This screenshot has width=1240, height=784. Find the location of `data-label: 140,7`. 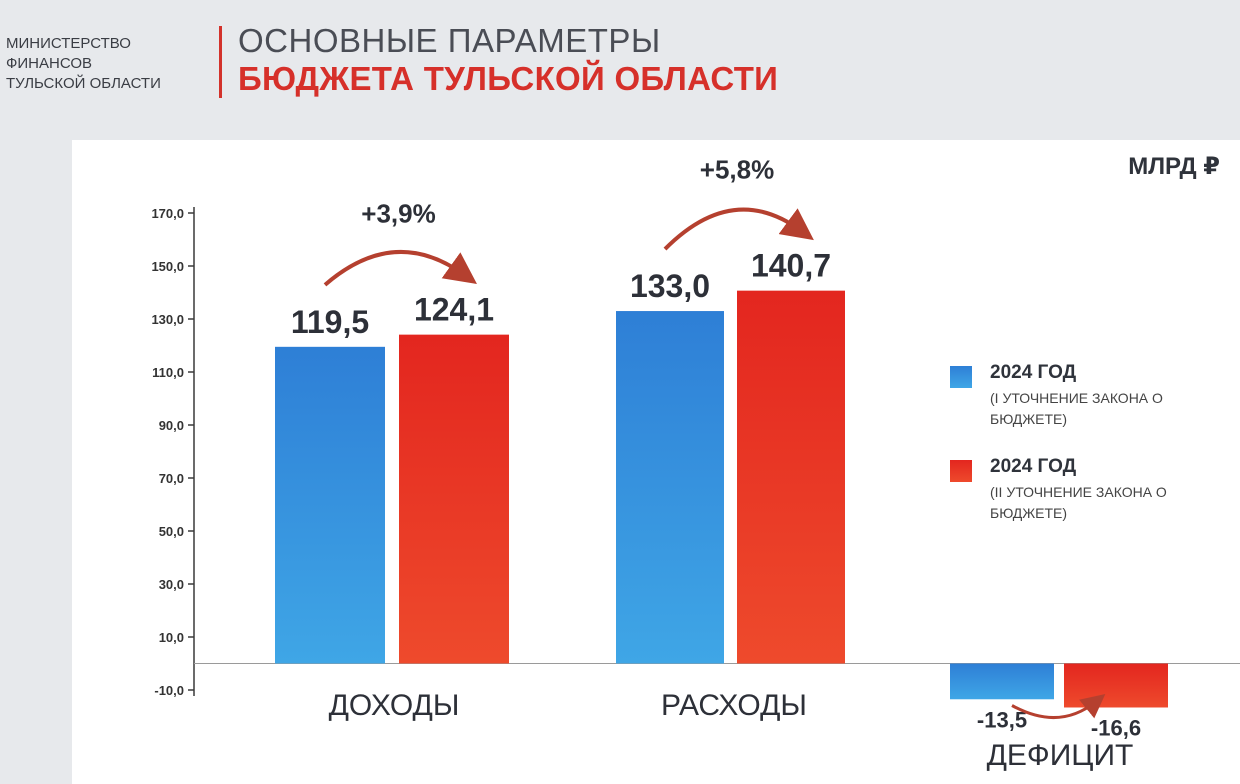

data-label: 140,7 is located at coordinates (791, 266).